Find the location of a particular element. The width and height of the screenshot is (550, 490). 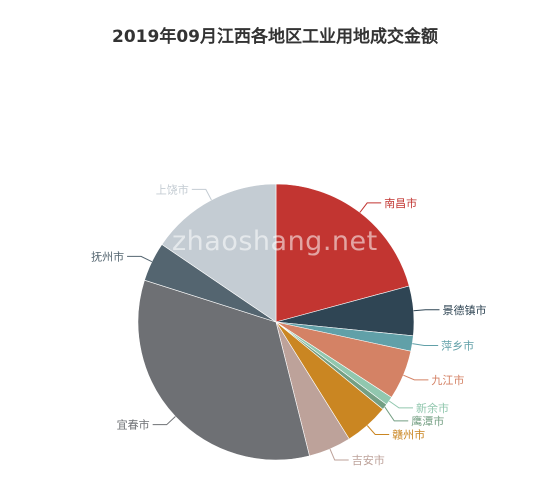

slice-label-10: 上饶市 is located at coordinates (172, 189).